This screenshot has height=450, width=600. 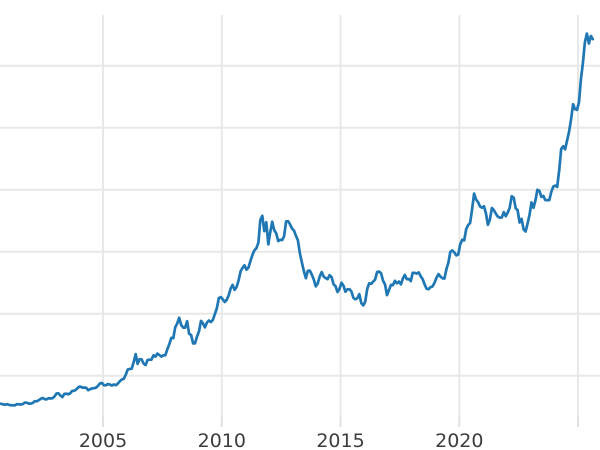 What do you see at coordinates (281, 440) in the screenshot?
I see `x-axis-labels: 2005 2010 2015 2020` at bounding box center [281, 440].